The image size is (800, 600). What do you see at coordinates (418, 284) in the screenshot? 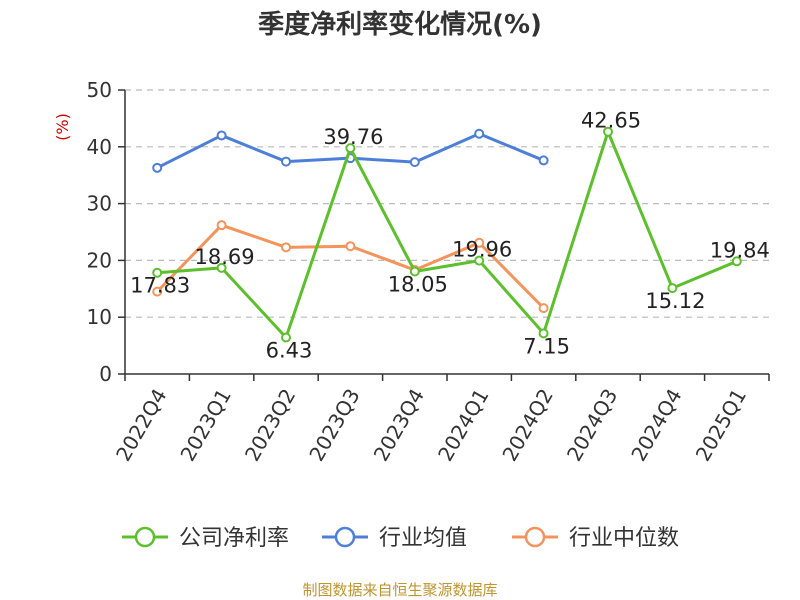
I see `data-label: 18.05` at bounding box center [418, 284].